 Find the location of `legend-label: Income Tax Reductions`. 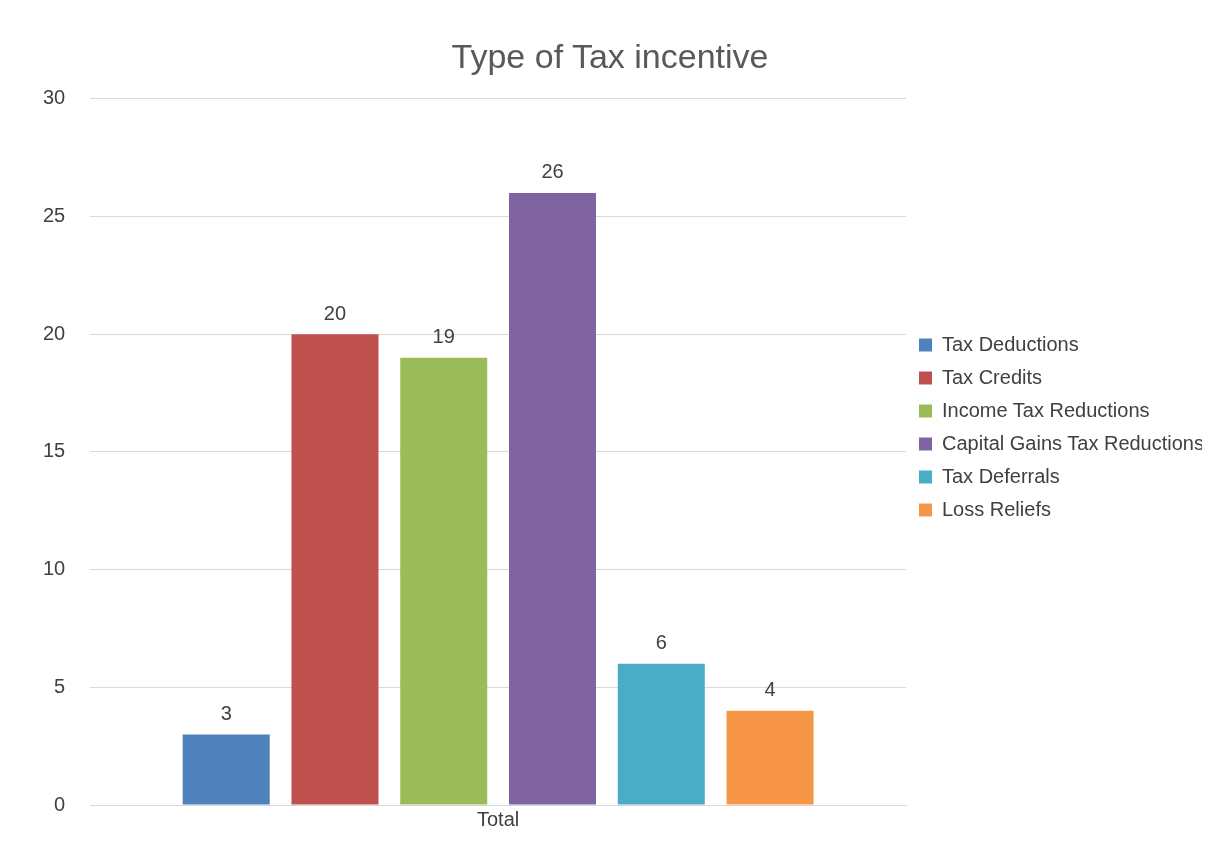

legend-label: Income Tax Reductions is located at coordinates (1046, 409).